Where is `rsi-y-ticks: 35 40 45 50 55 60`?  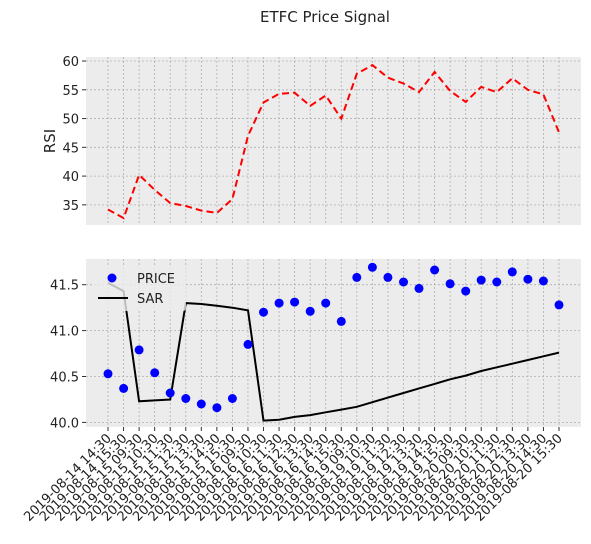 rsi-y-ticks: 35 40 45 50 55 60 is located at coordinates (74, 134).